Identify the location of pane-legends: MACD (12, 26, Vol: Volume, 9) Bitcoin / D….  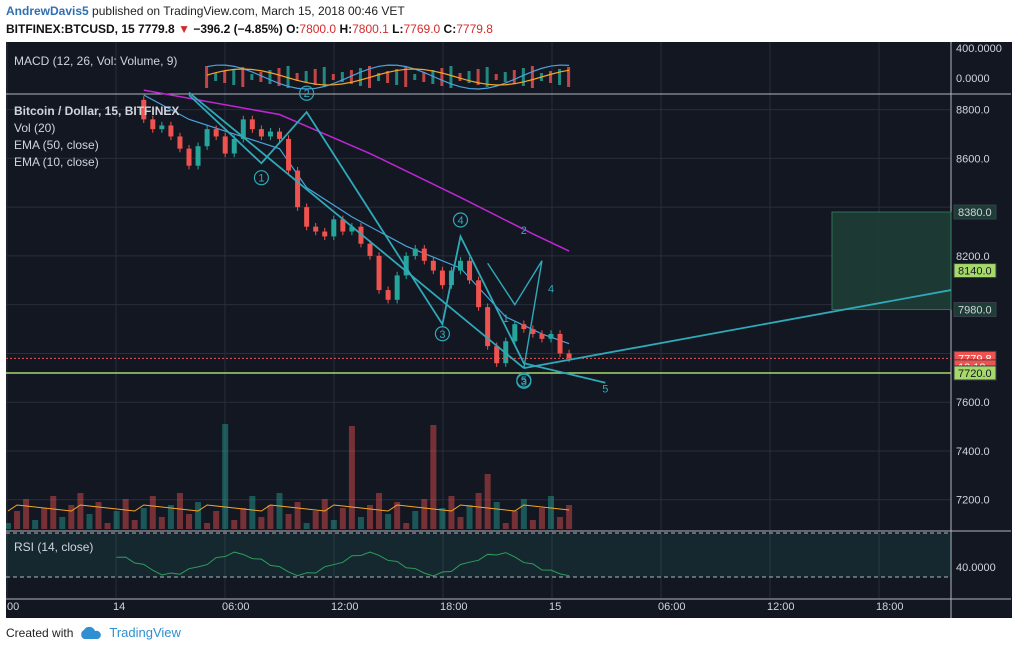
(96, 304).